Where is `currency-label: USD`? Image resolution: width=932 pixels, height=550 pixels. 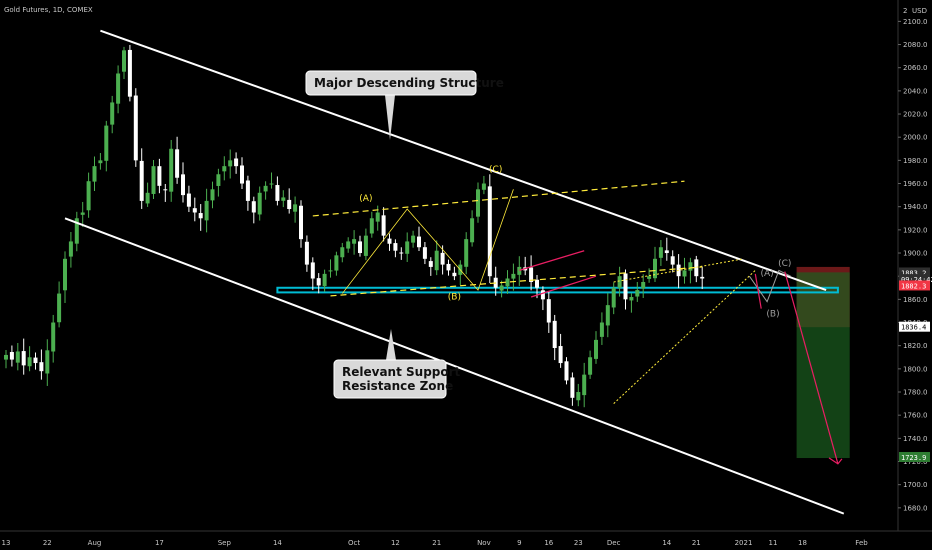
currency-label: USD is located at coordinates (919, 11).